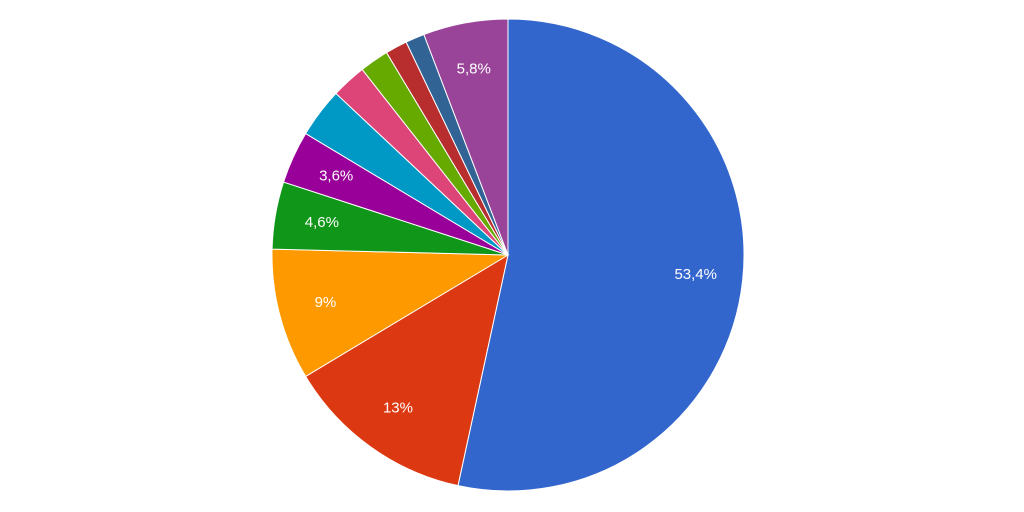 The width and height of the screenshot is (1024, 512). Describe the element at coordinates (326, 302) in the screenshot. I see `slice-label: 9%` at that location.